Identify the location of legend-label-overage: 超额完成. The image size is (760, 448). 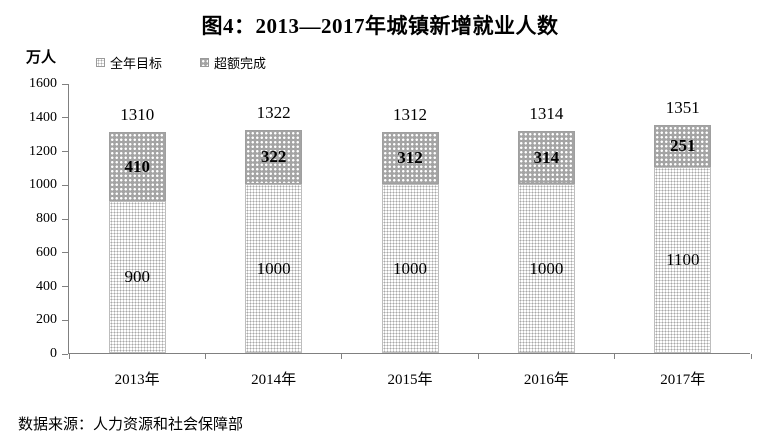
(240, 63).